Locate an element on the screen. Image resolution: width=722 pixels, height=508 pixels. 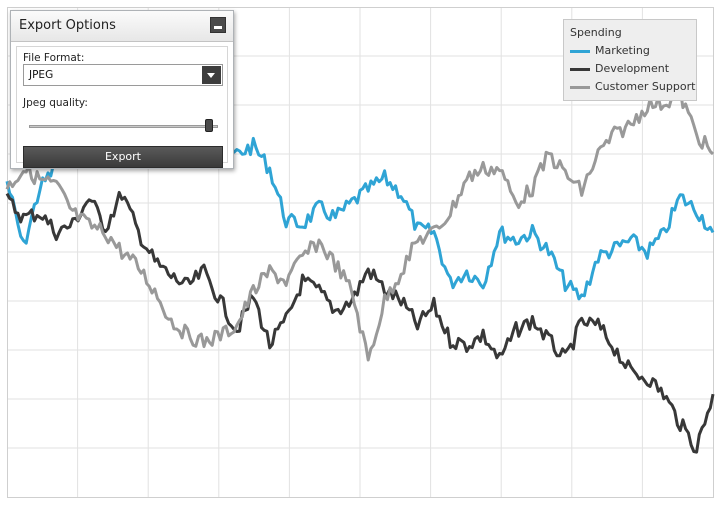
export-button: Export is located at coordinates (123, 157).